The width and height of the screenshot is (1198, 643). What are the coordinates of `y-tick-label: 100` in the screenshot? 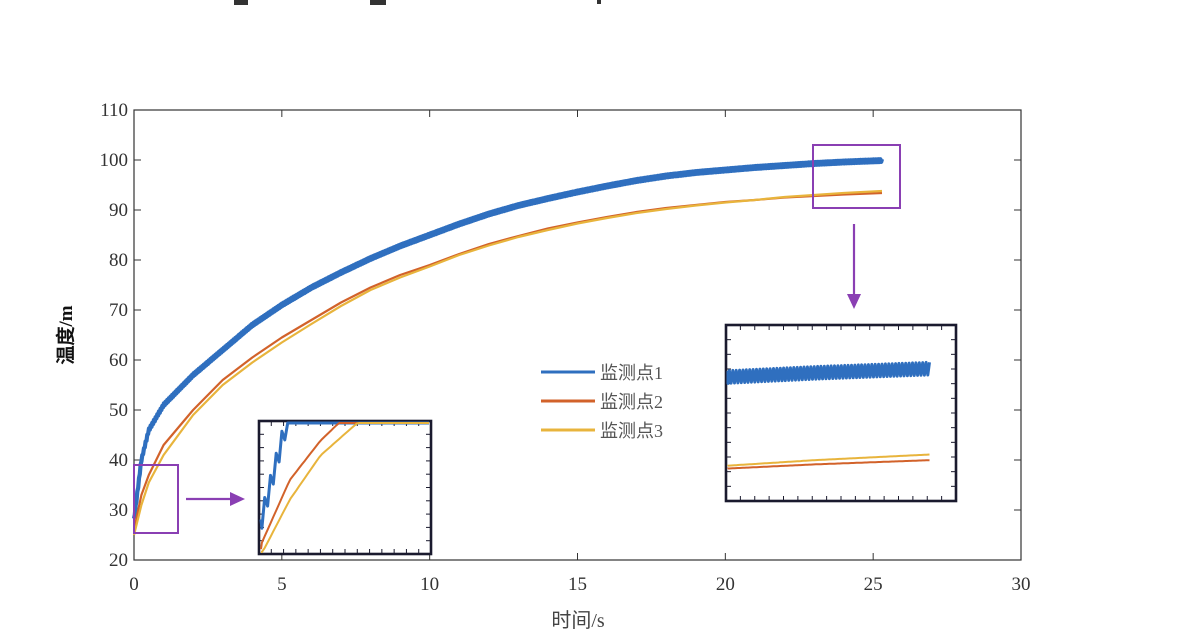 It's located at (114, 160).